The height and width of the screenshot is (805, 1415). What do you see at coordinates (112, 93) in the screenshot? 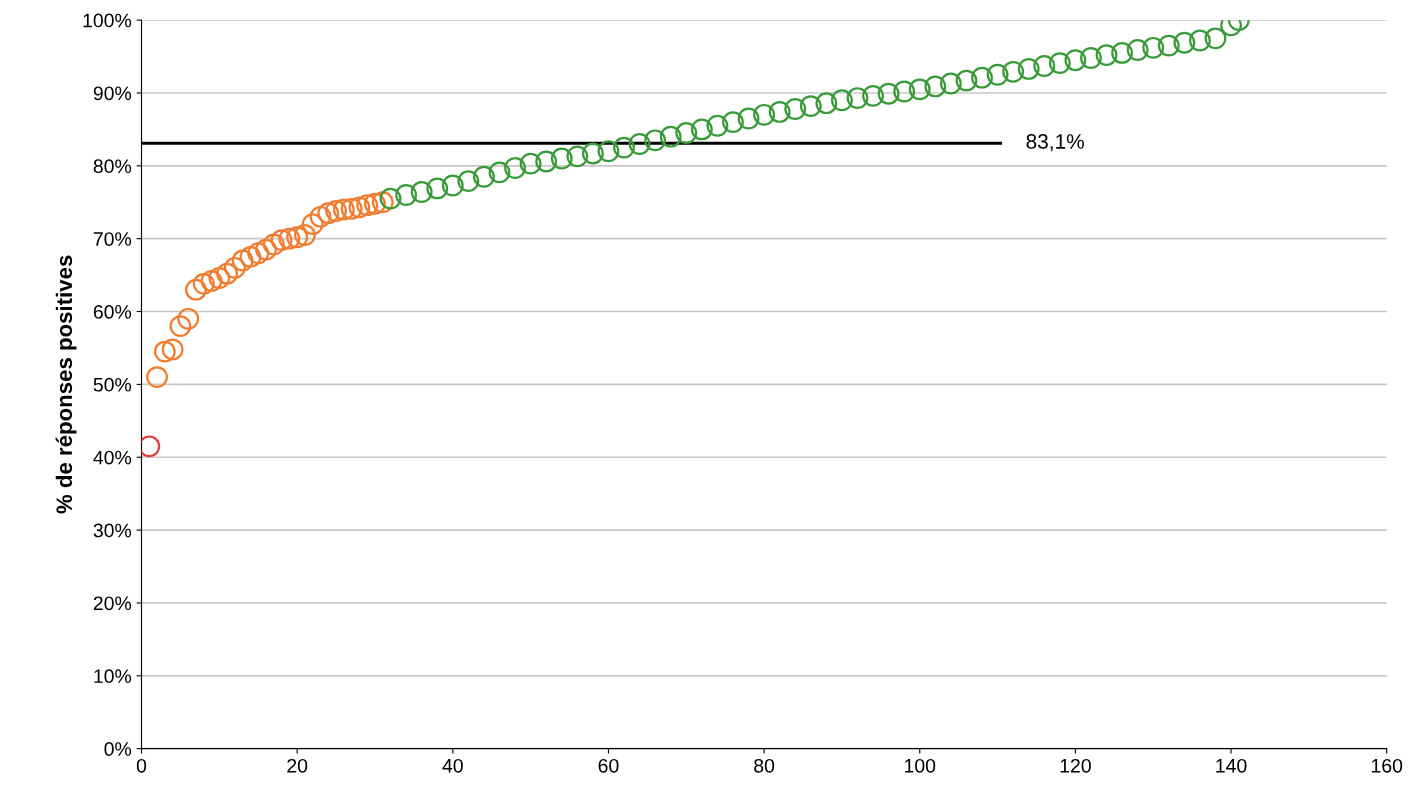
I see `y-tick-label: 90%` at bounding box center [112, 93].